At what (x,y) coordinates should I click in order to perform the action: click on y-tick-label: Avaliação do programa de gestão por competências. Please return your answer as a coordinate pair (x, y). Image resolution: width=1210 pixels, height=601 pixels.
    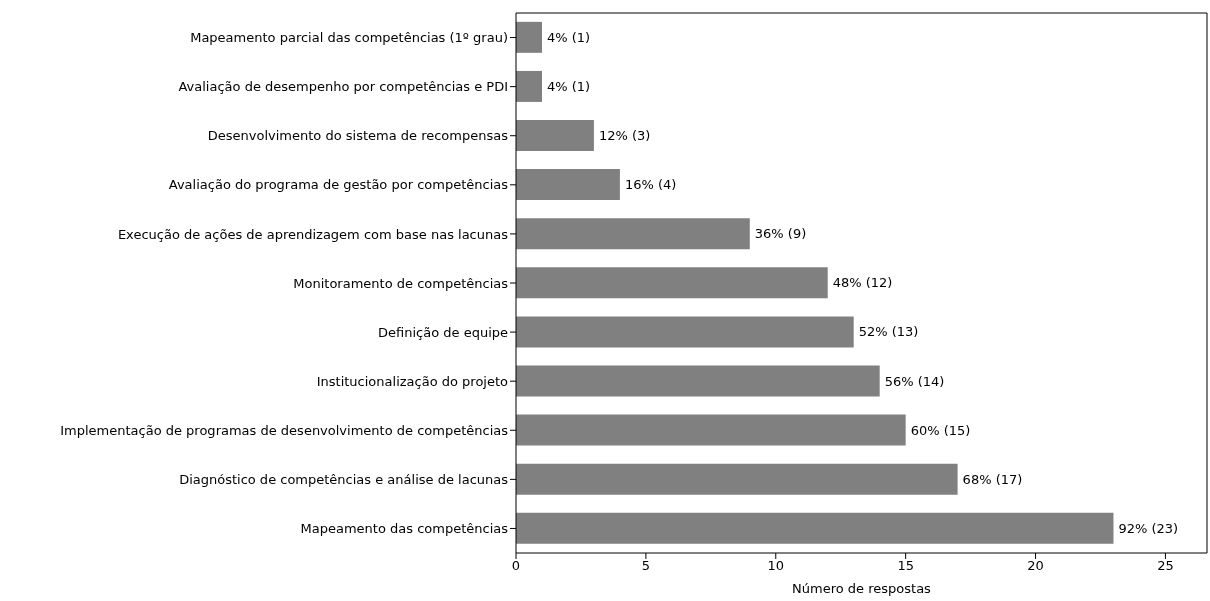
    Looking at the image, I should click on (338, 185).